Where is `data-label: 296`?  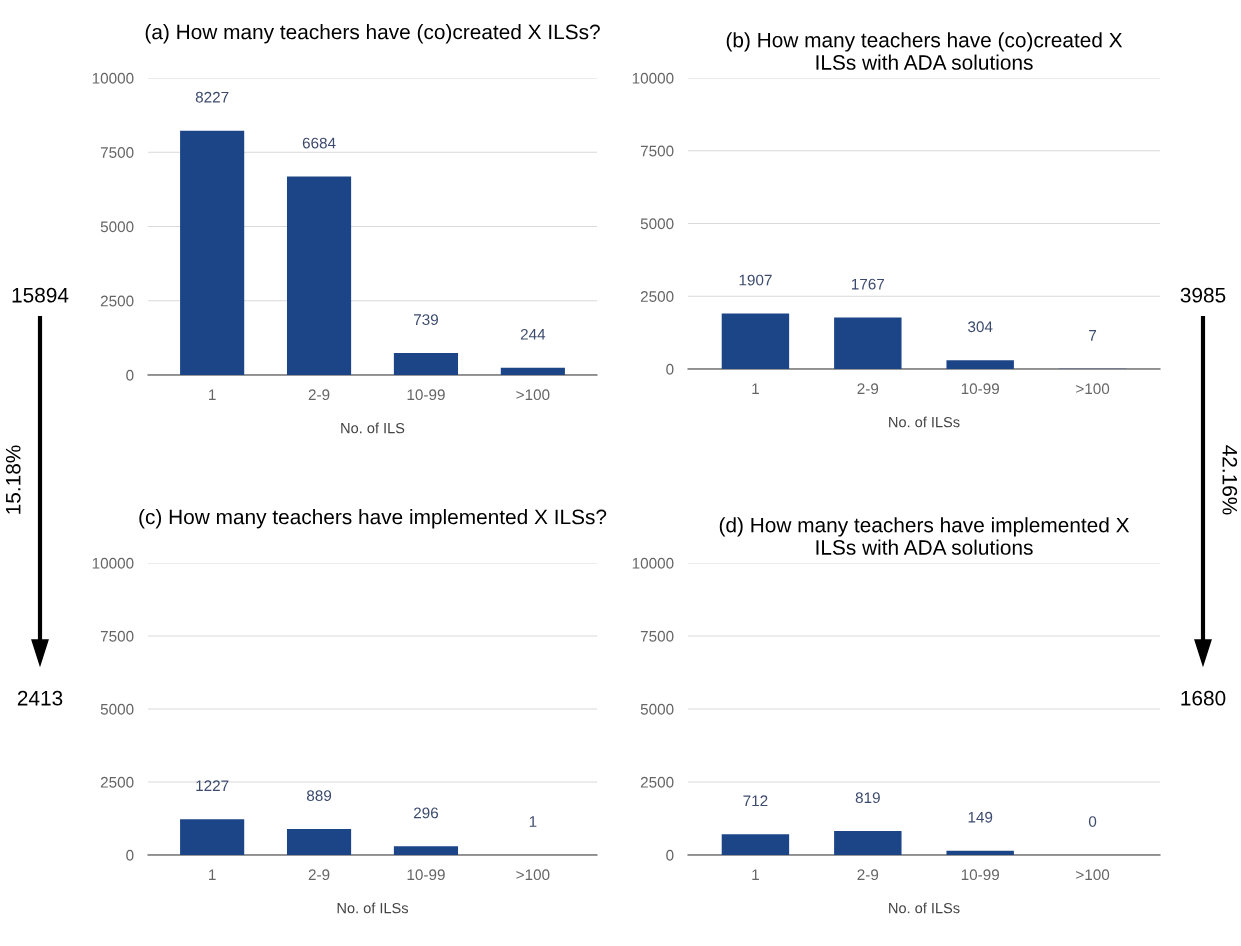 data-label: 296 is located at coordinates (426, 813).